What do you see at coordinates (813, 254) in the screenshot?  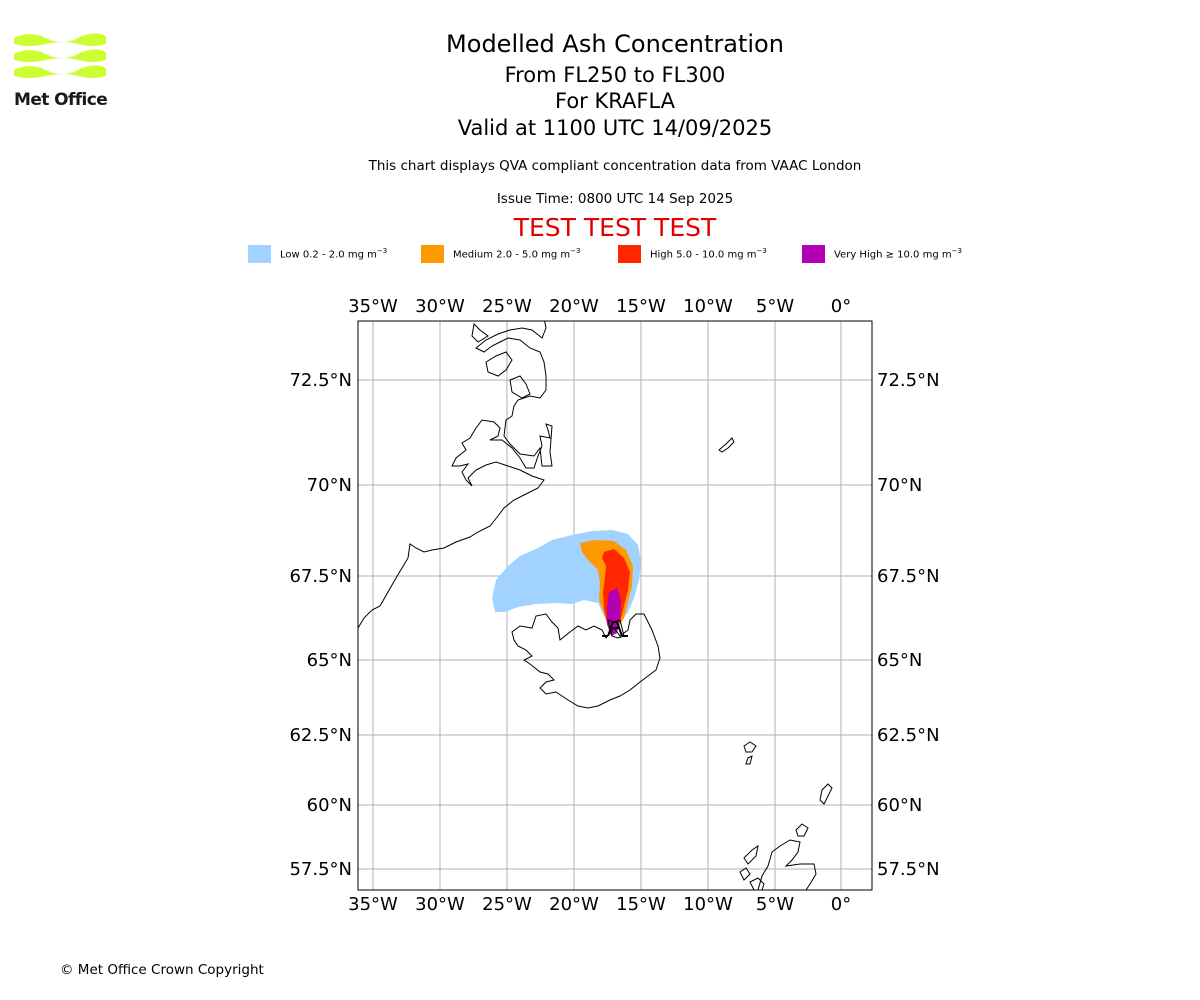 I see `legend-swatch-very-high` at bounding box center [813, 254].